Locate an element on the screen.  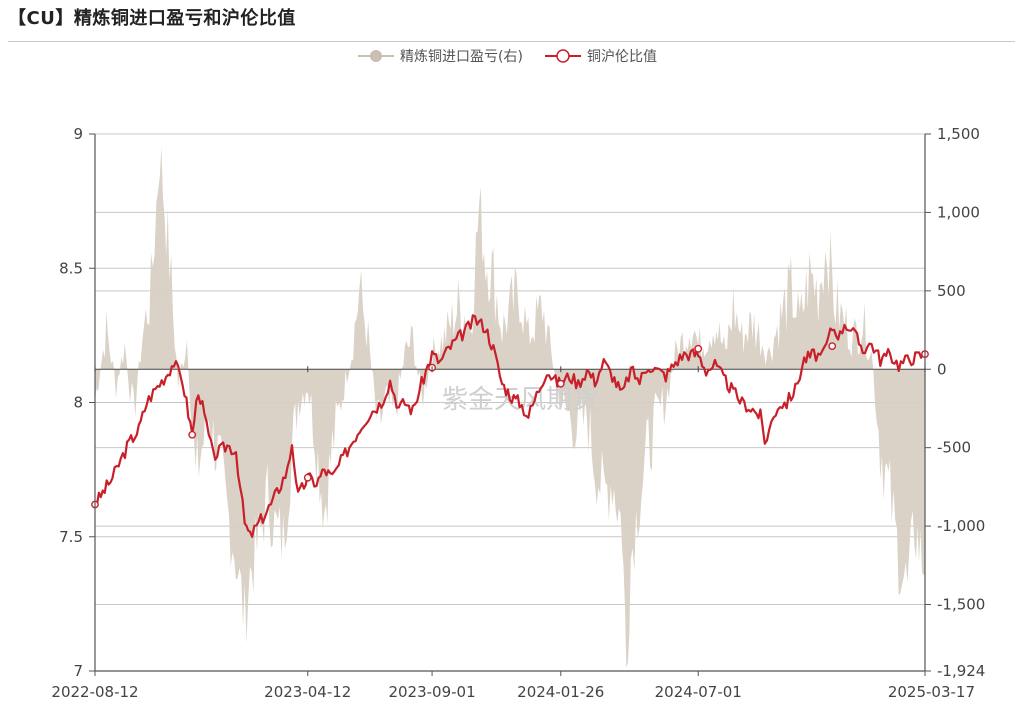
x-tick-label-3: 2024-01-26 is located at coordinates (560, 692).